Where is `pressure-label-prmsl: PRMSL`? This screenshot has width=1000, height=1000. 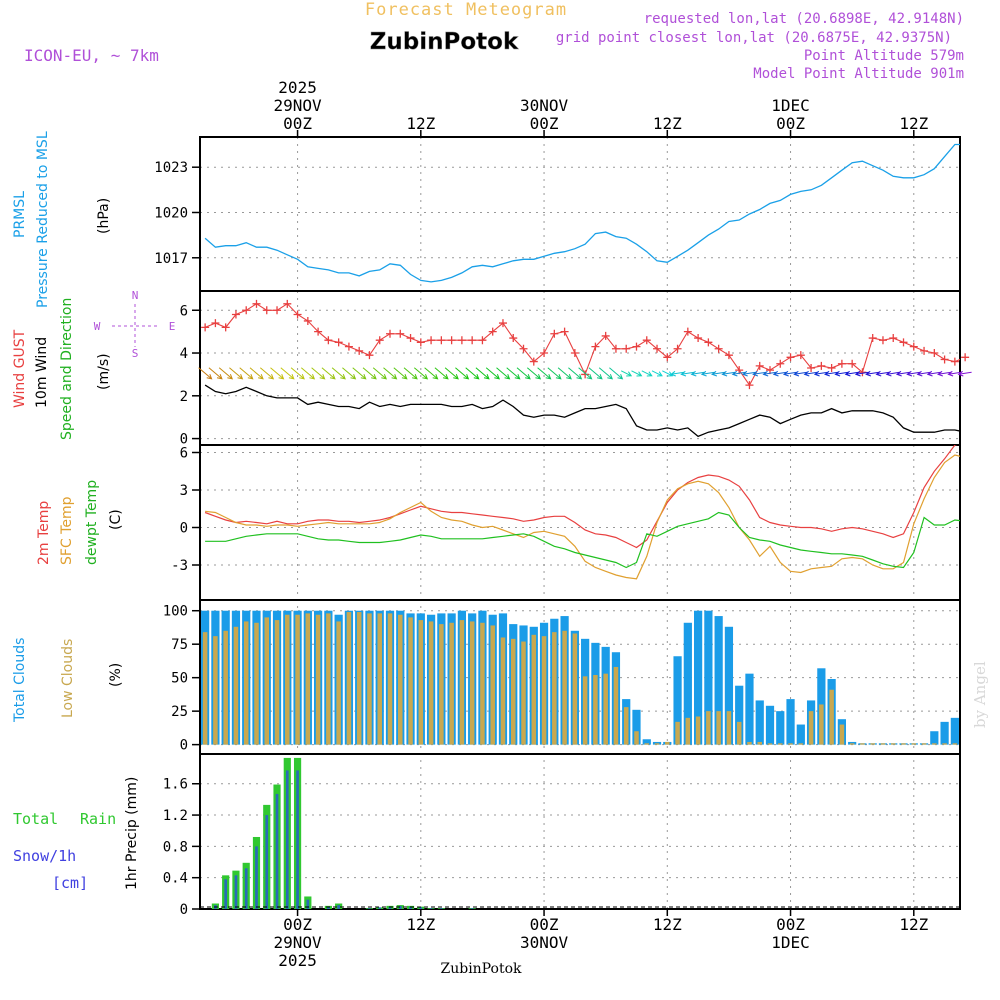
pressure-label-prmsl: PRMSL is located at coordinates (20, 214).